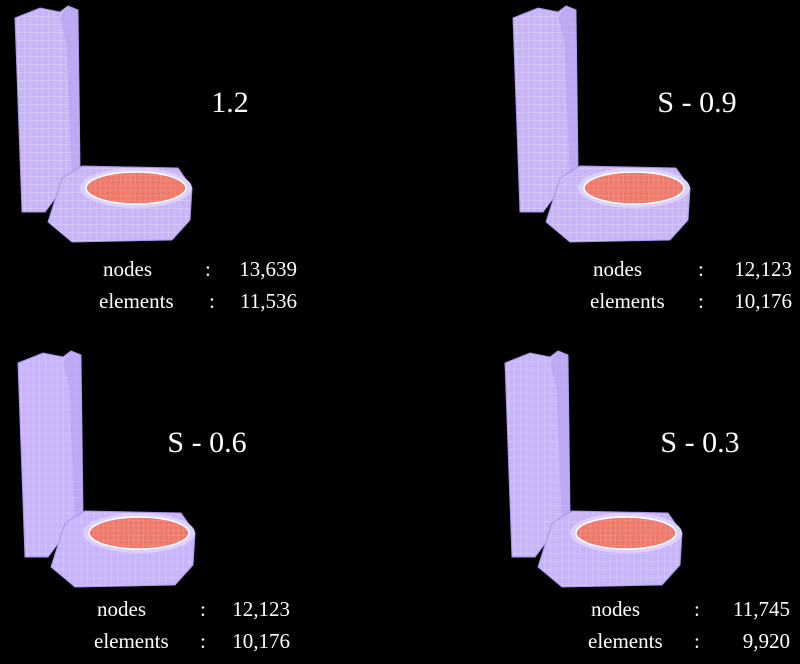  What do you see at coordinates (268, 301) in the screenshot?
I see `elements-value: 11,536` at bounding box center [268, 301].